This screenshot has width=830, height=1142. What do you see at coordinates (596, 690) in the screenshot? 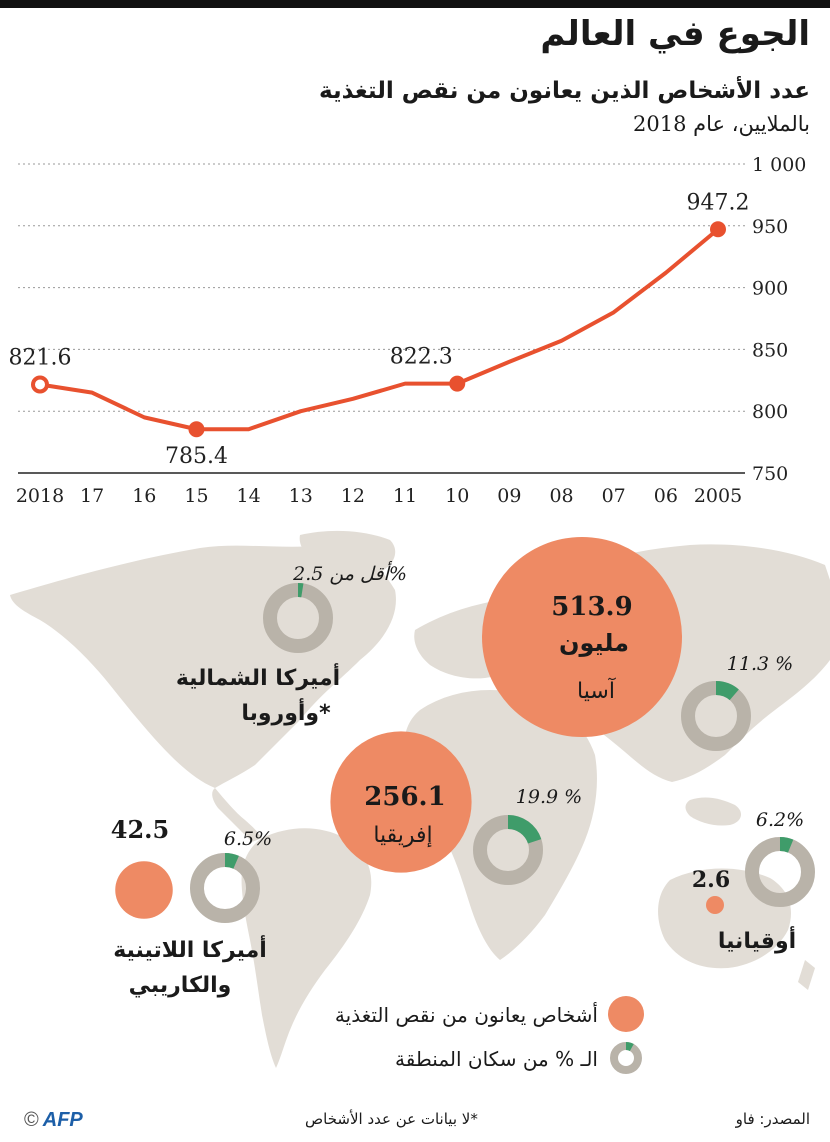
I see `asia-name: آسيا` at bounding box center [596, 690].